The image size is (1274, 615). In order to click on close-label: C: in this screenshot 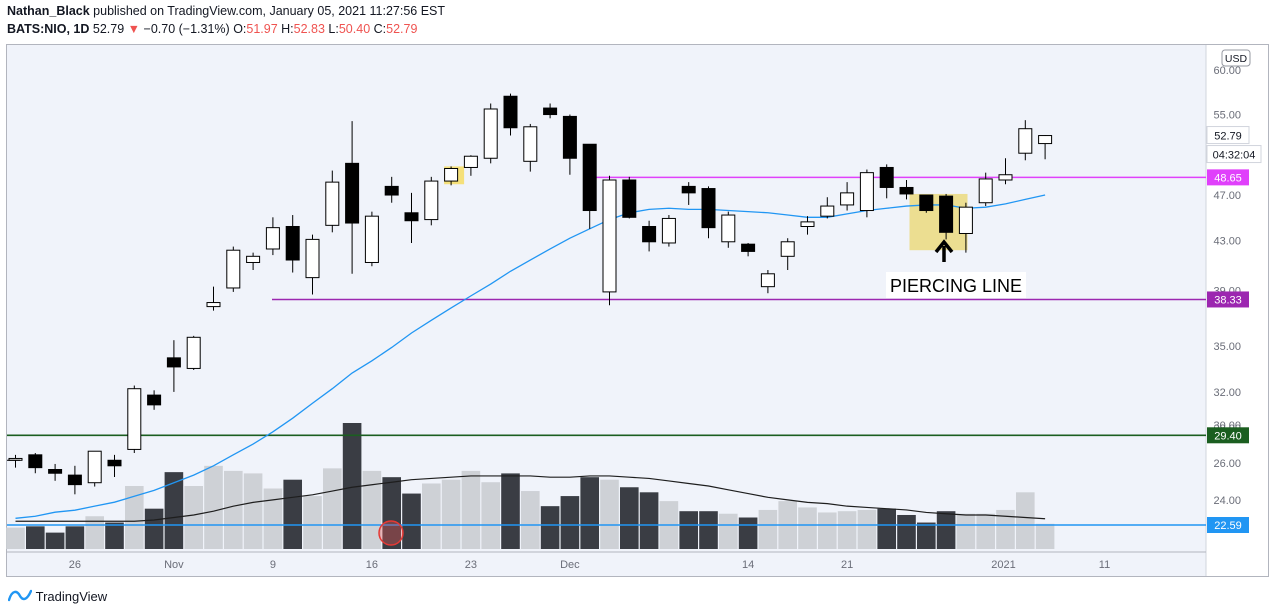, I will do `click(380, 29)`.